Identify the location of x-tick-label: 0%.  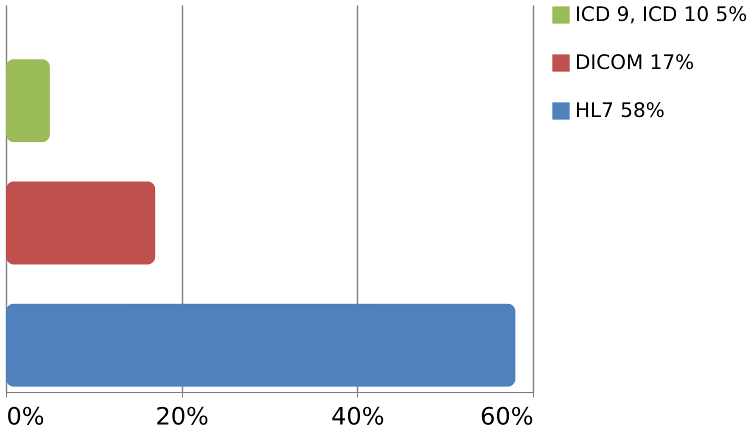
(25, 416).